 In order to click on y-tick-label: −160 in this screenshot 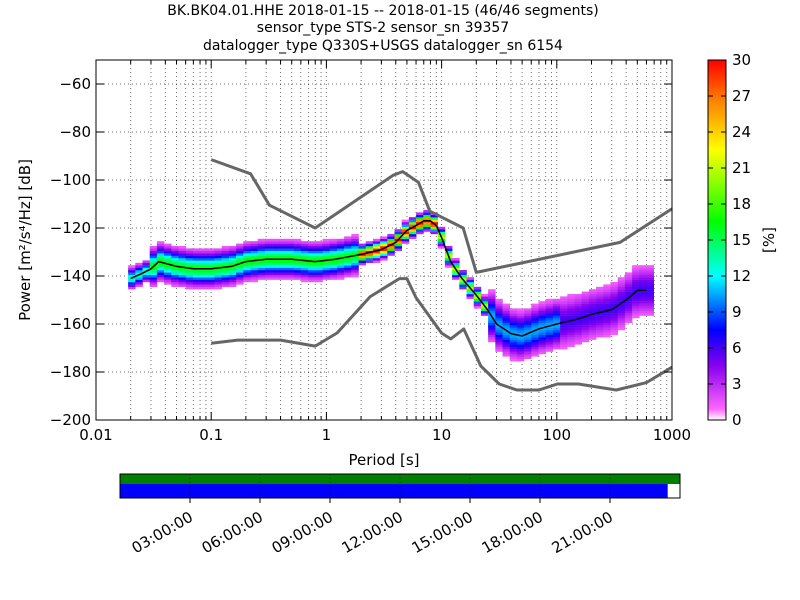, I will do `click(70, 324)`.